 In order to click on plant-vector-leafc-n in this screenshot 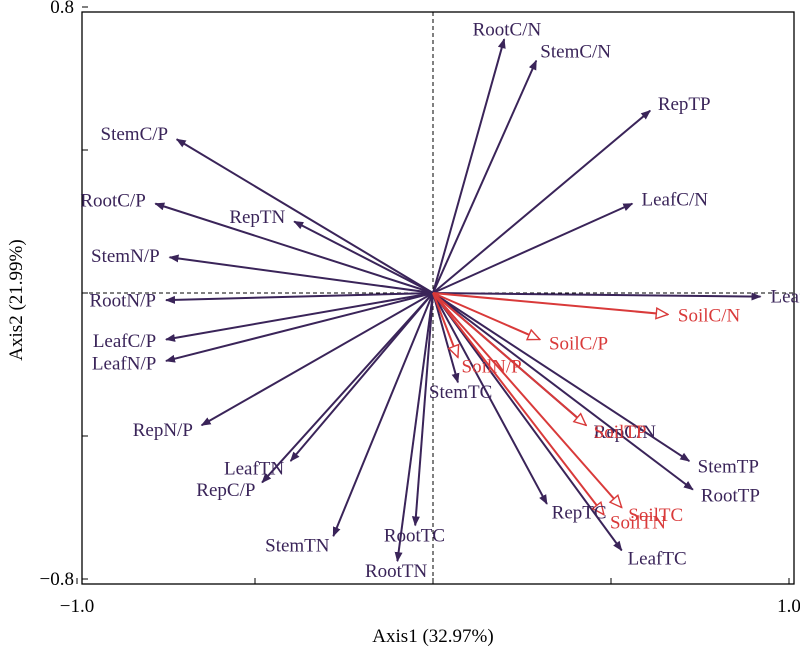, I will do `click(533, 248)`.